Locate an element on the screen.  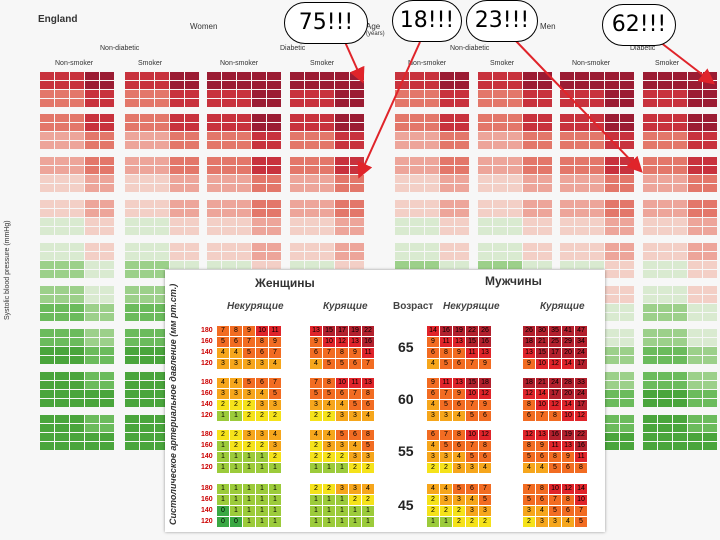
bg-nonsmoker-1: Non-smoker is located at coordinates (74, 63).